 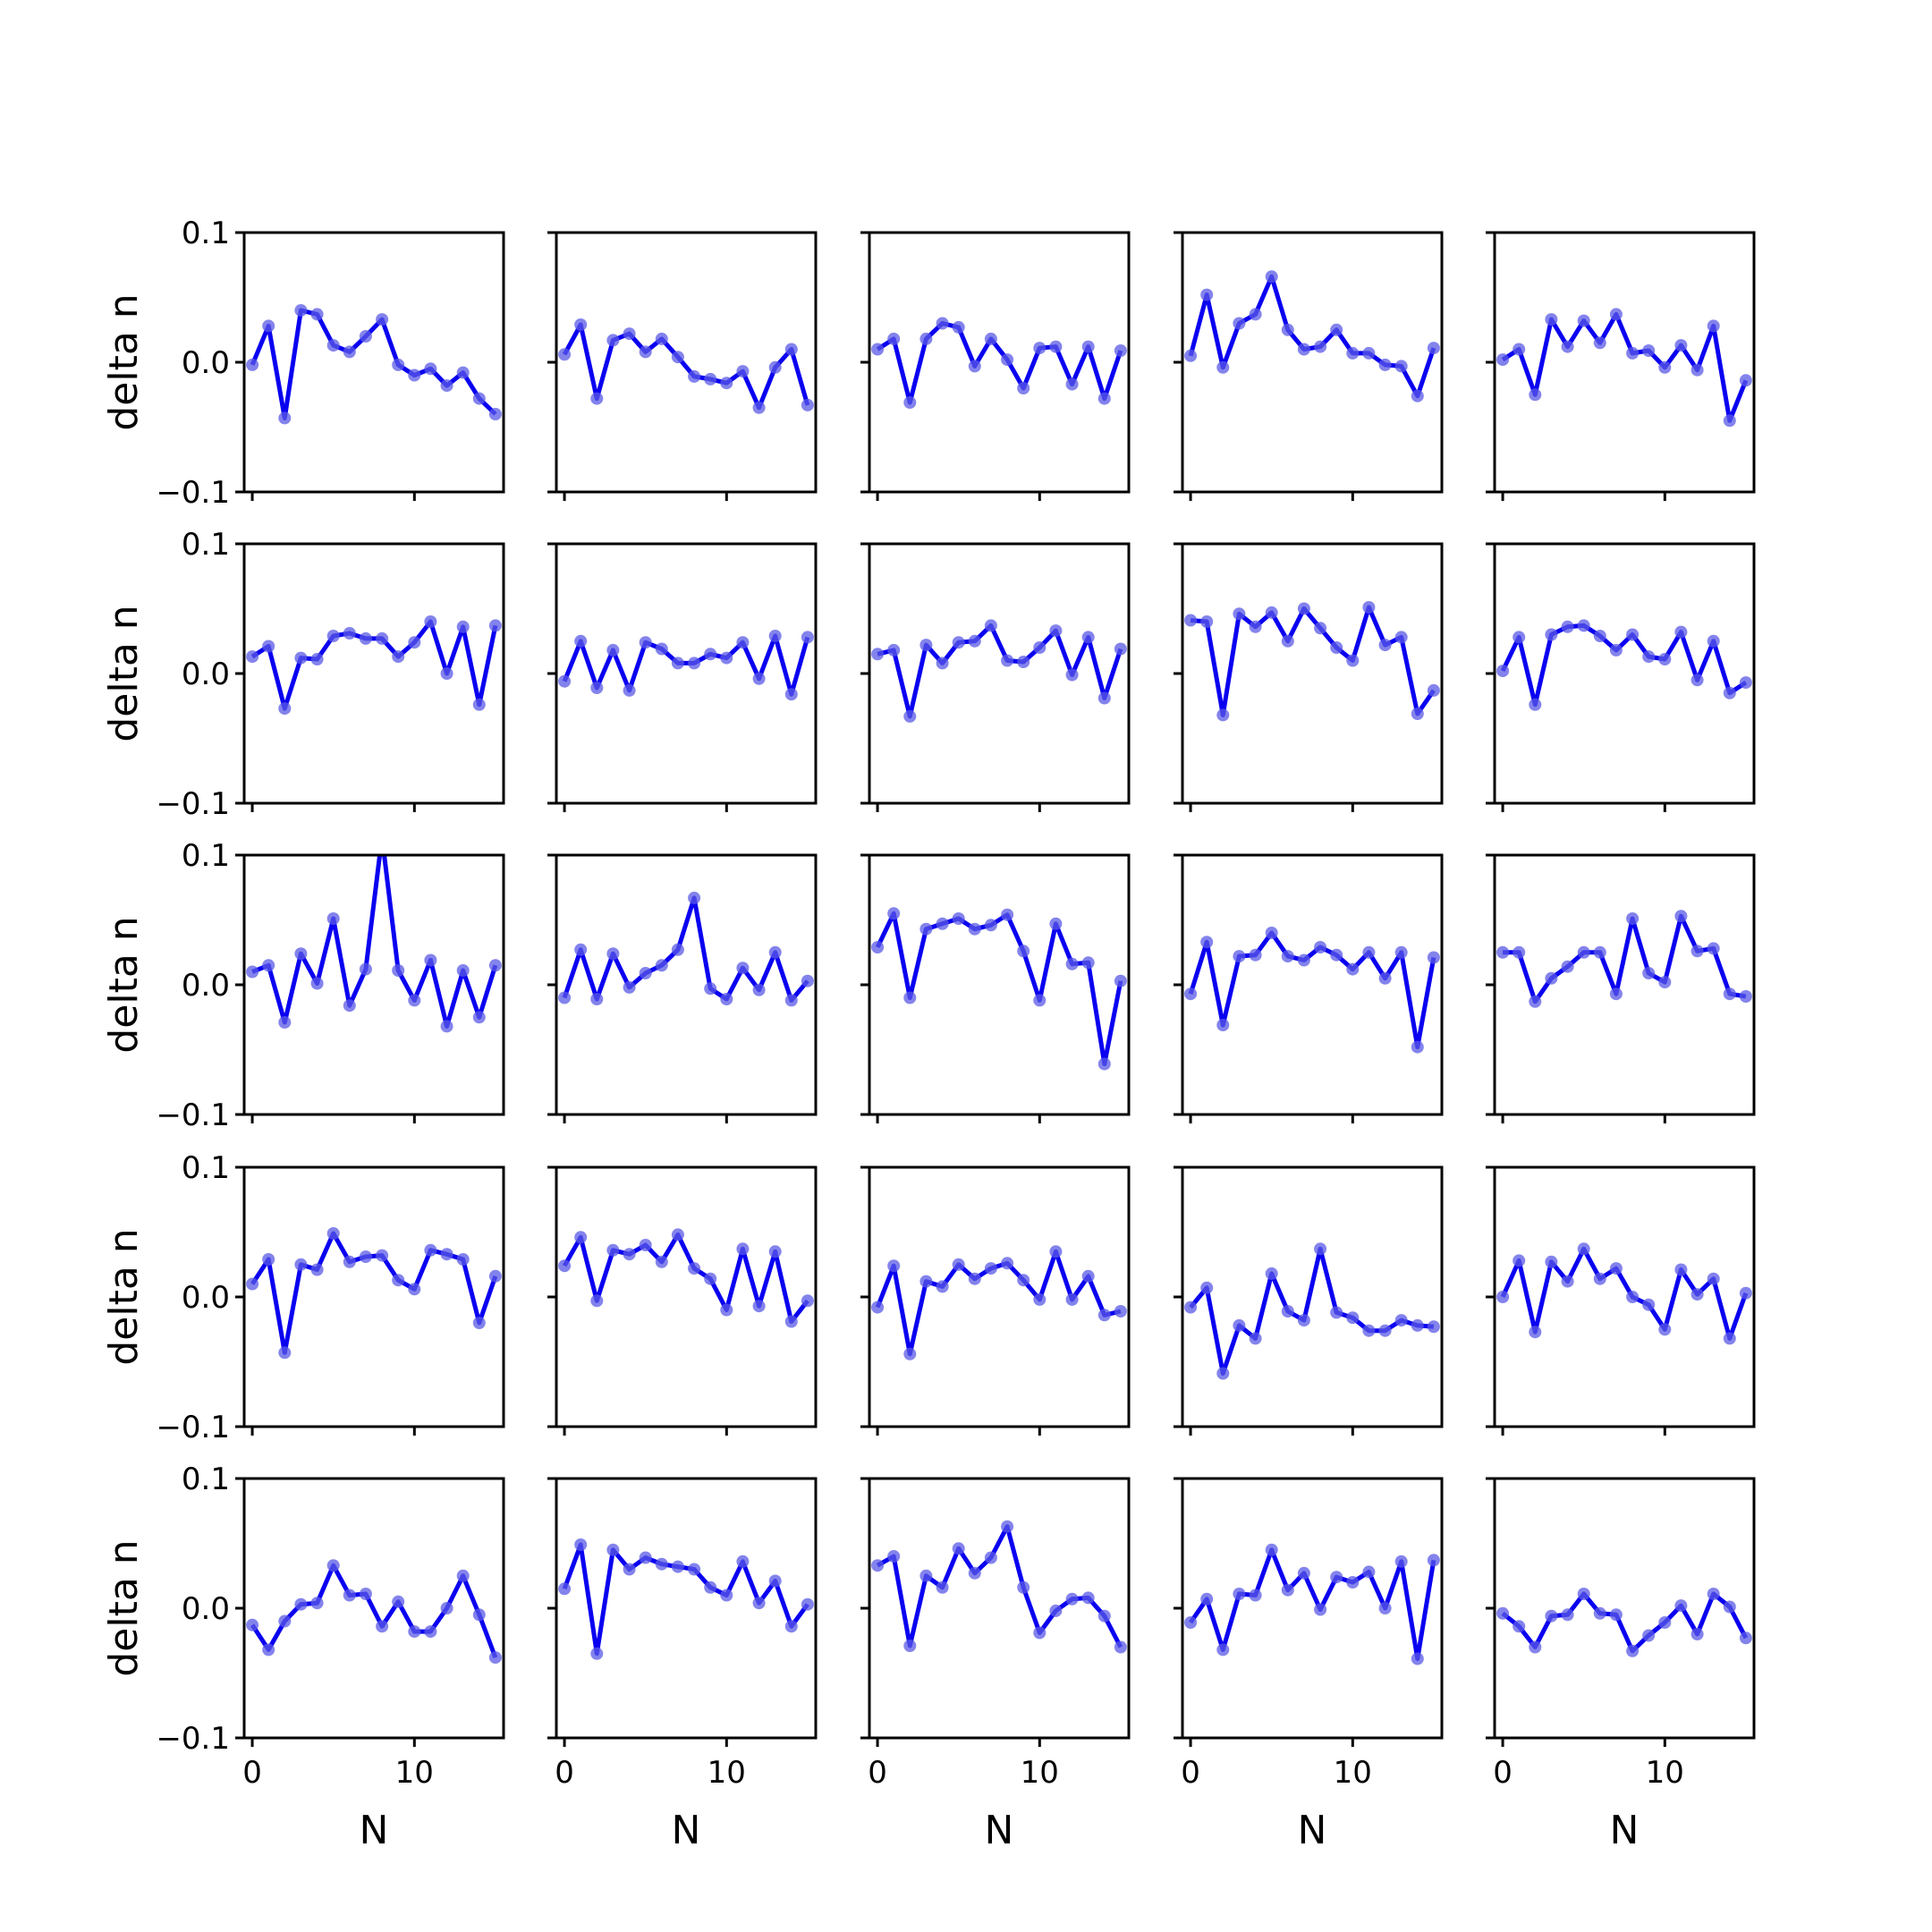 What do you see at coordinates (206, 1609) in the screenshot?
I see `y-tick-label: 0.0` at bounding box center [206, 1609].